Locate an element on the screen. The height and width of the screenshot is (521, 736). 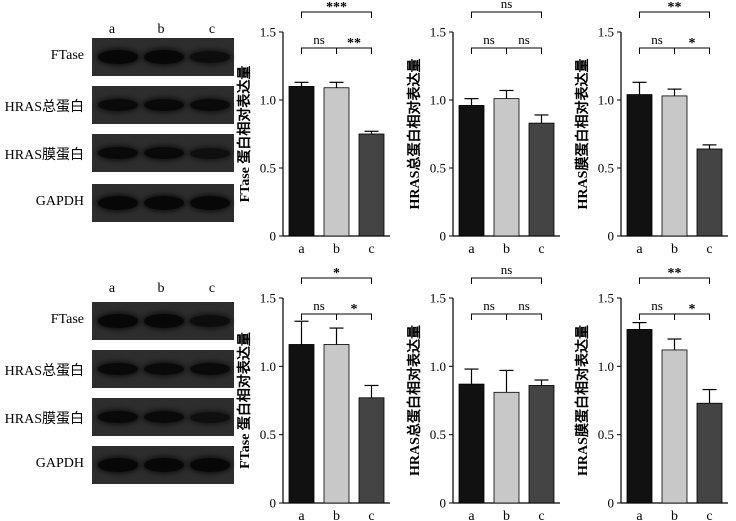
lane-label: c is located at coordinates (212, 29).